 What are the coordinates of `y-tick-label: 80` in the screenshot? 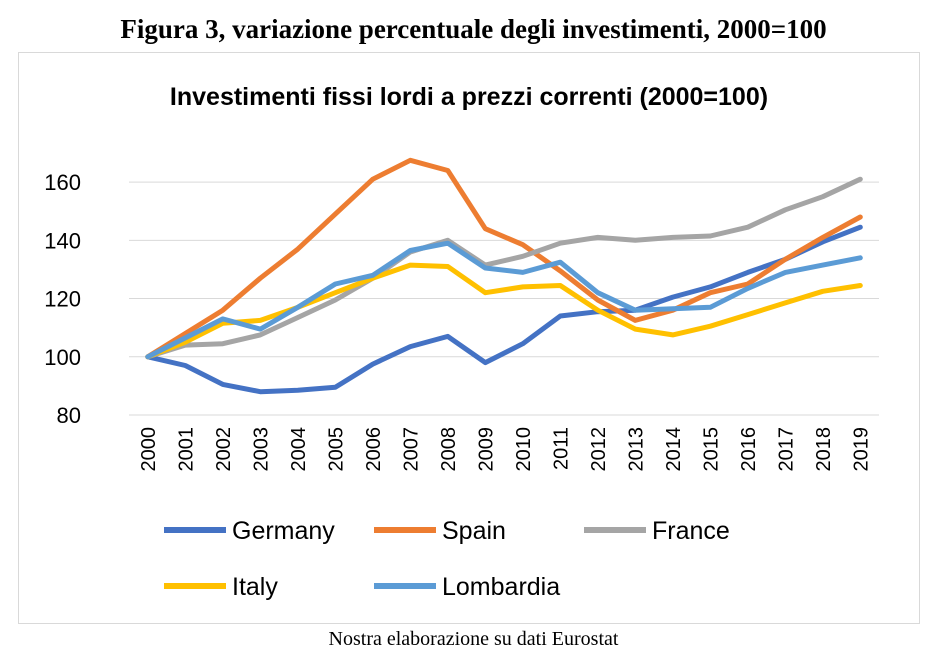 It's located at (69, 415).